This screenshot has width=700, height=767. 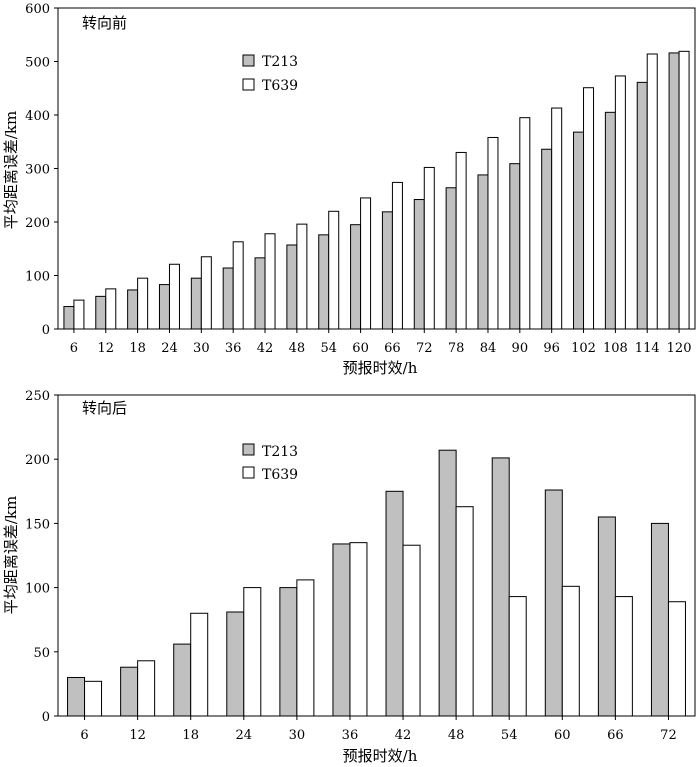 I want to click on y-tick-label: 600, so click(x=37, y=9).